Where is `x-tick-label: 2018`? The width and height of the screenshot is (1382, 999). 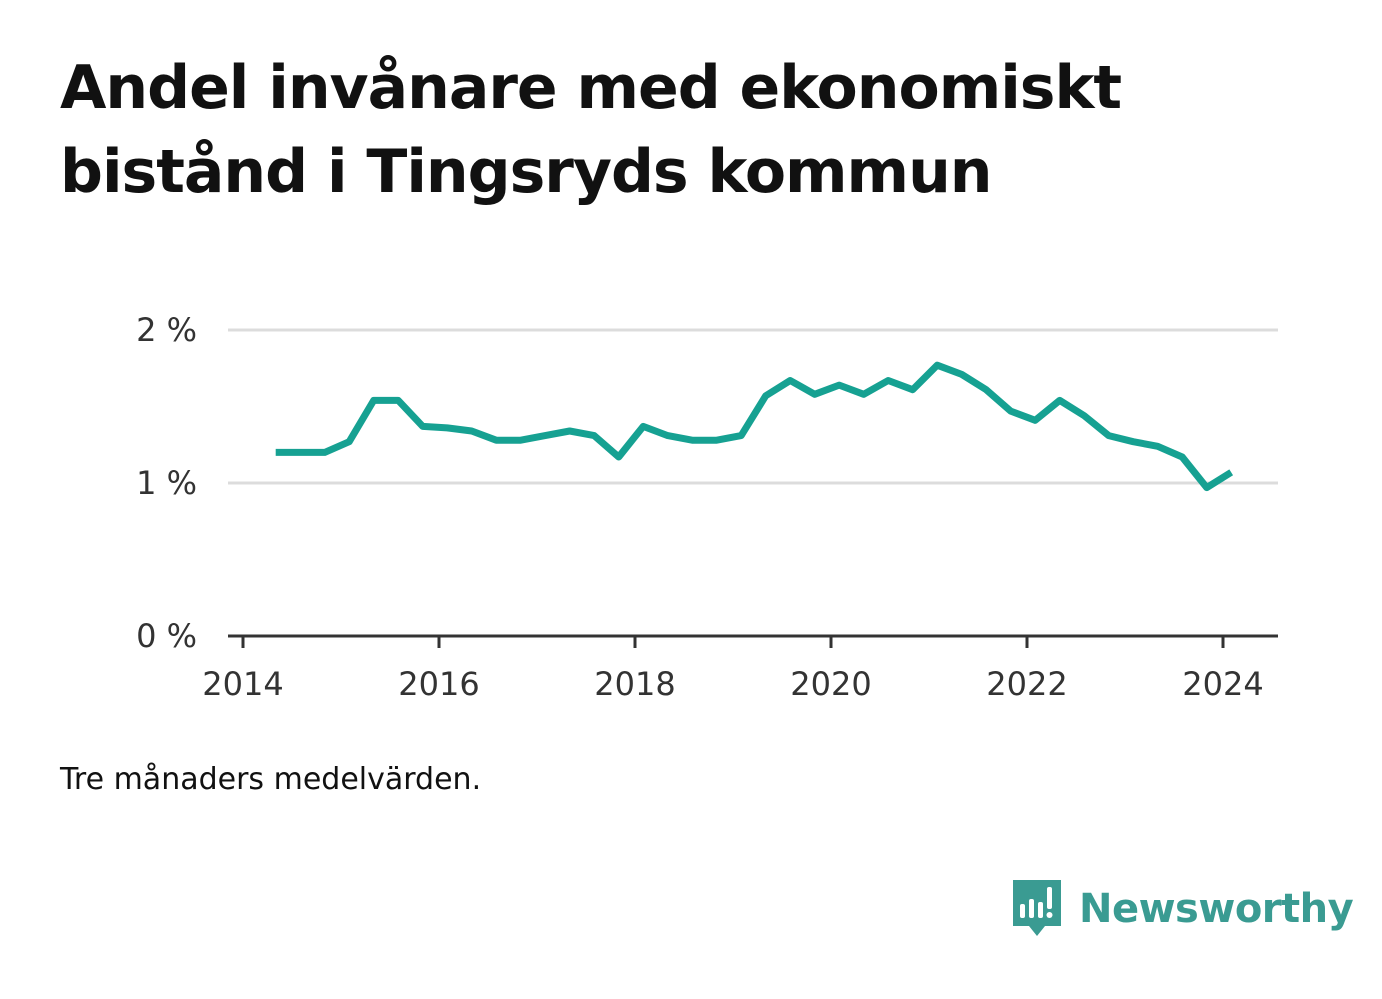
x-tick-label: 2018 is located at coordinates (634, 684).